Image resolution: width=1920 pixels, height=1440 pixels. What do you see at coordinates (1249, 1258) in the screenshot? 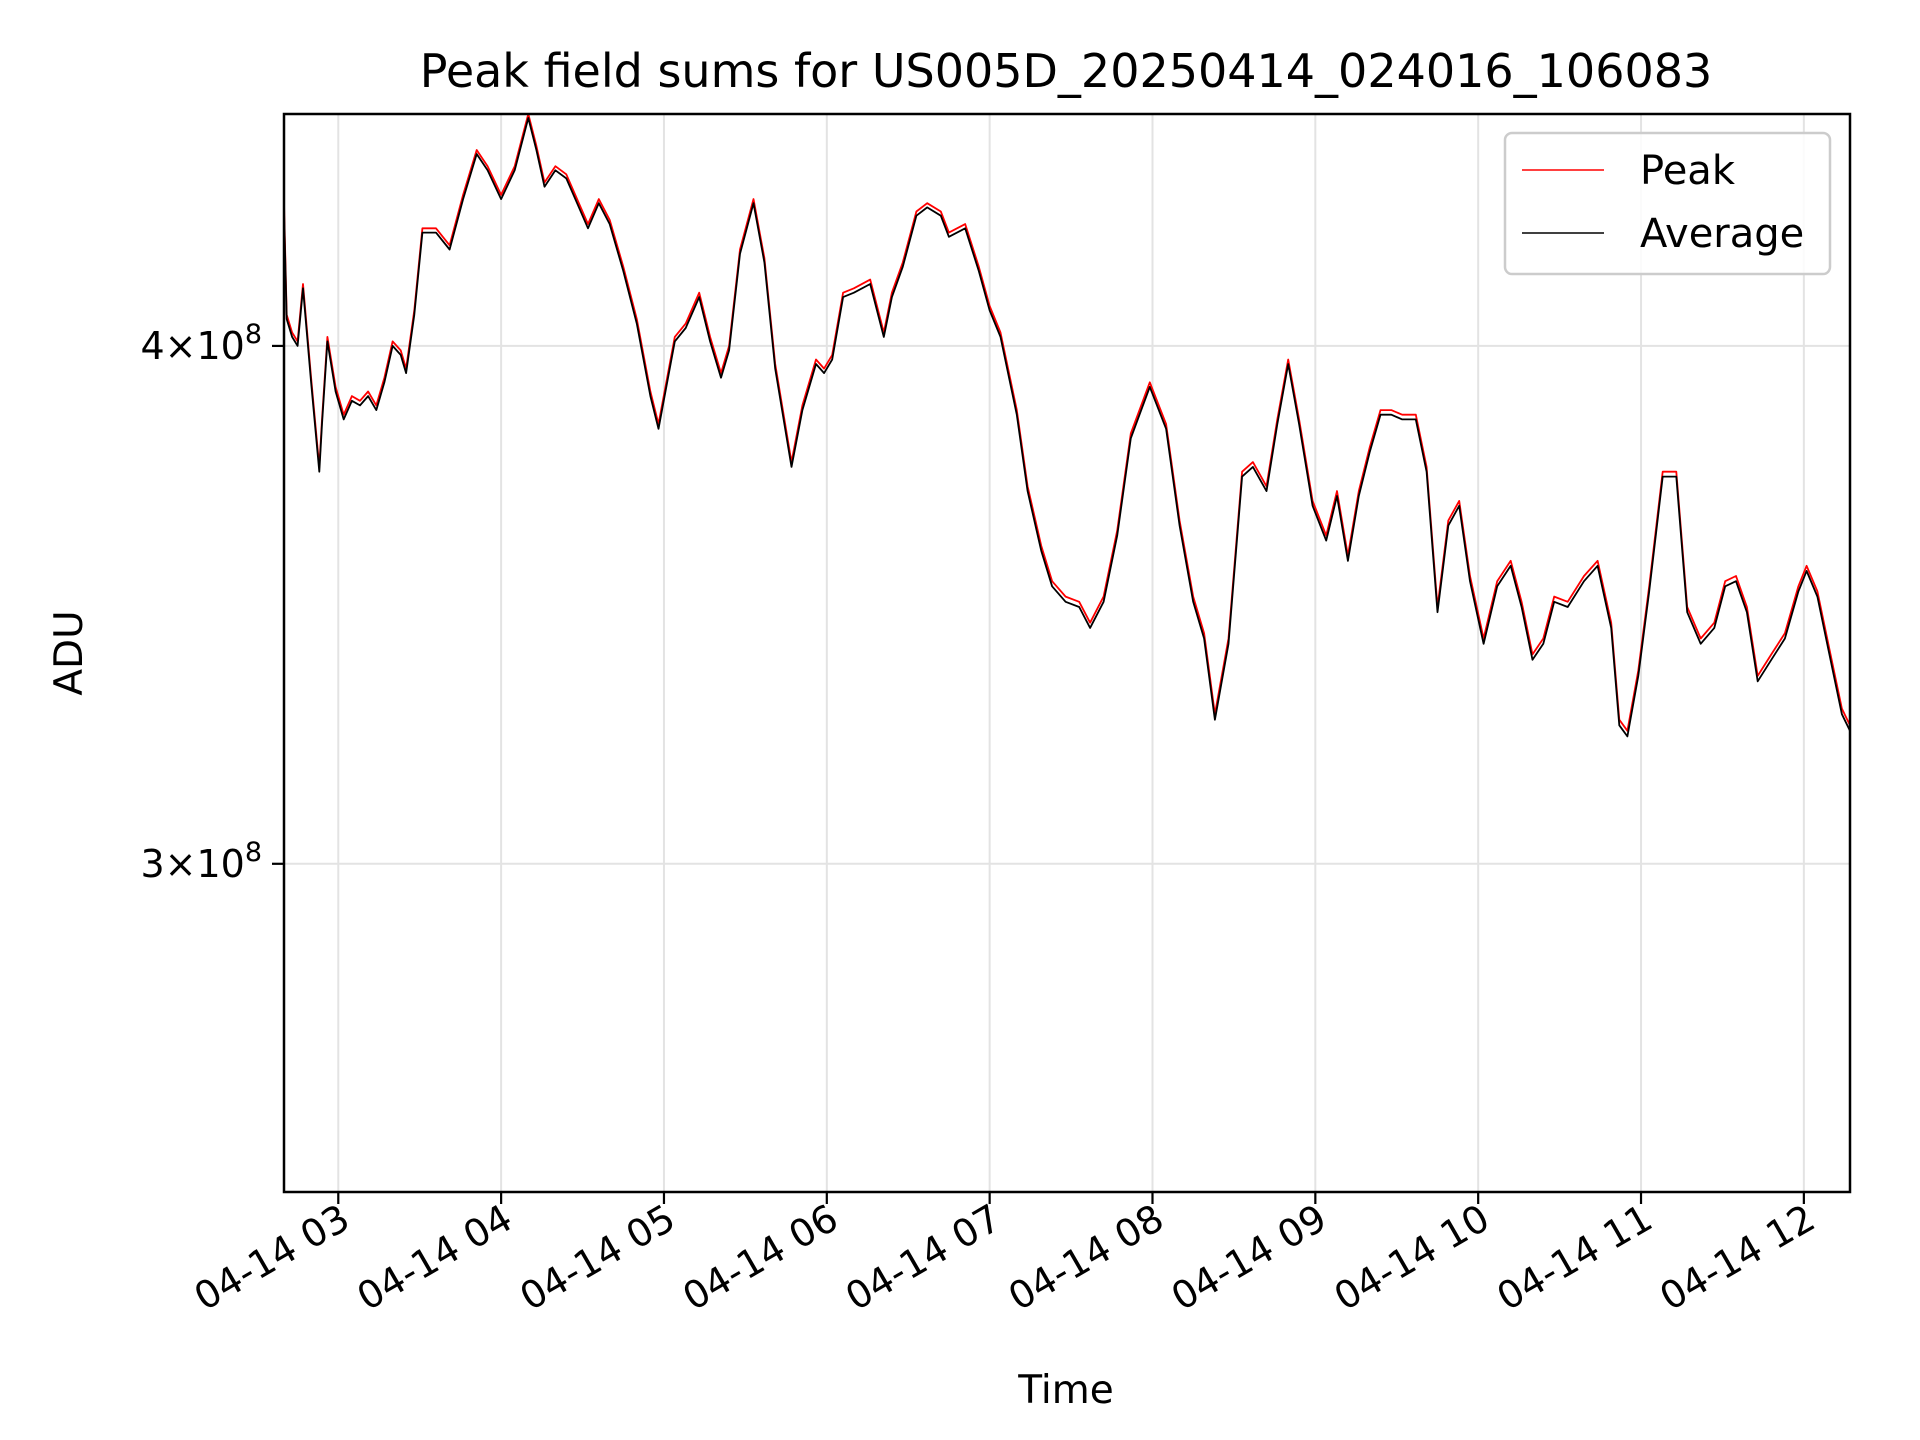
I see `x-tick-label: 04-14 09` at bounding box center [1249, 1258].